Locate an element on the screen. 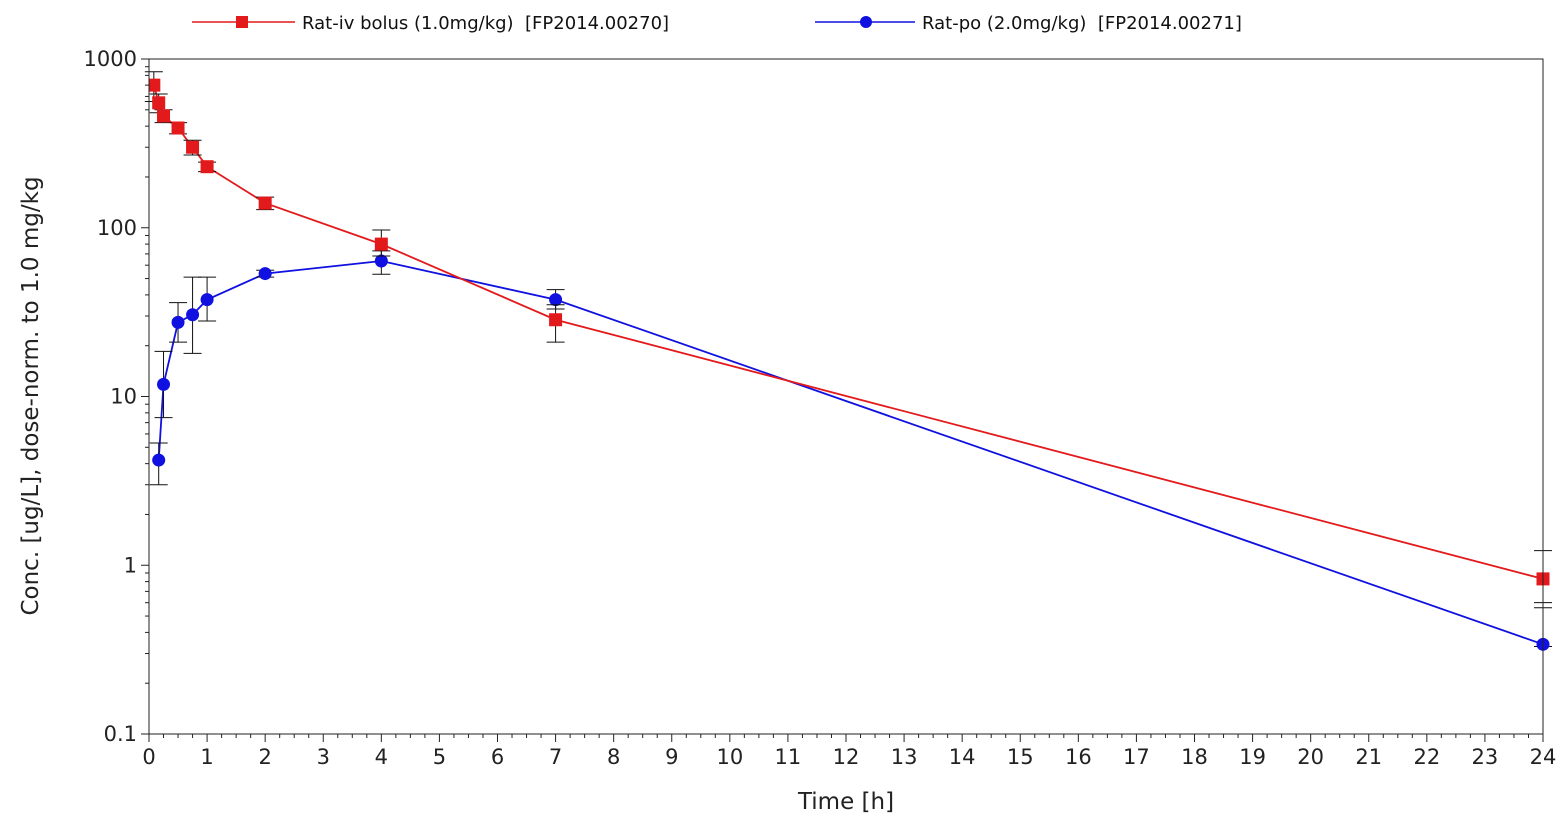 Image resolution: width=1557 pixels, height=816 pixels. x-tick-label: 17 is located at coordinates (1136, 757).